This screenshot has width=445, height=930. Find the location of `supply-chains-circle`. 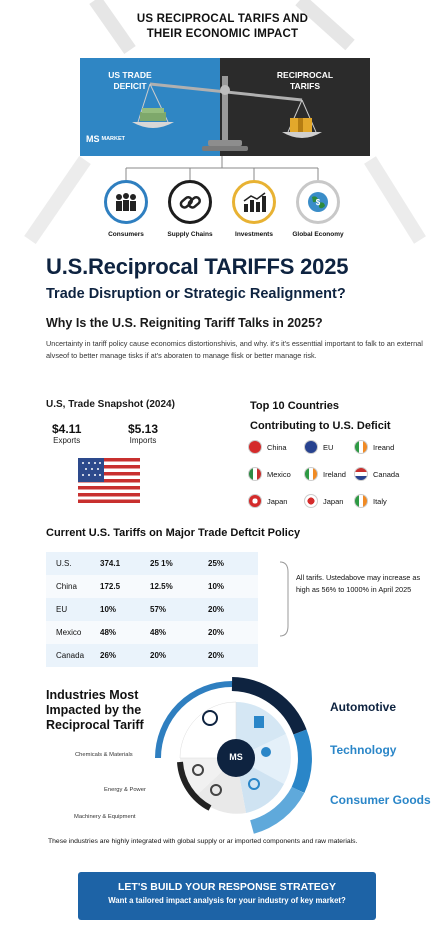

supply-chains-circle is located at coordinates (190, 202).